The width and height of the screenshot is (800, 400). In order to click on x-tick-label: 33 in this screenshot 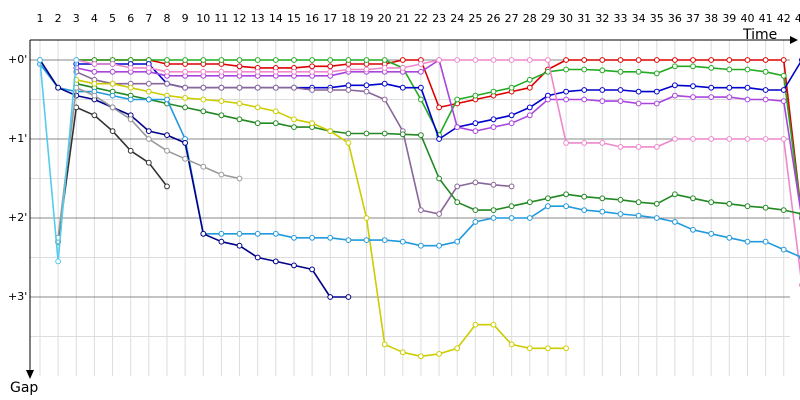, I will do `click(620, 18)`.